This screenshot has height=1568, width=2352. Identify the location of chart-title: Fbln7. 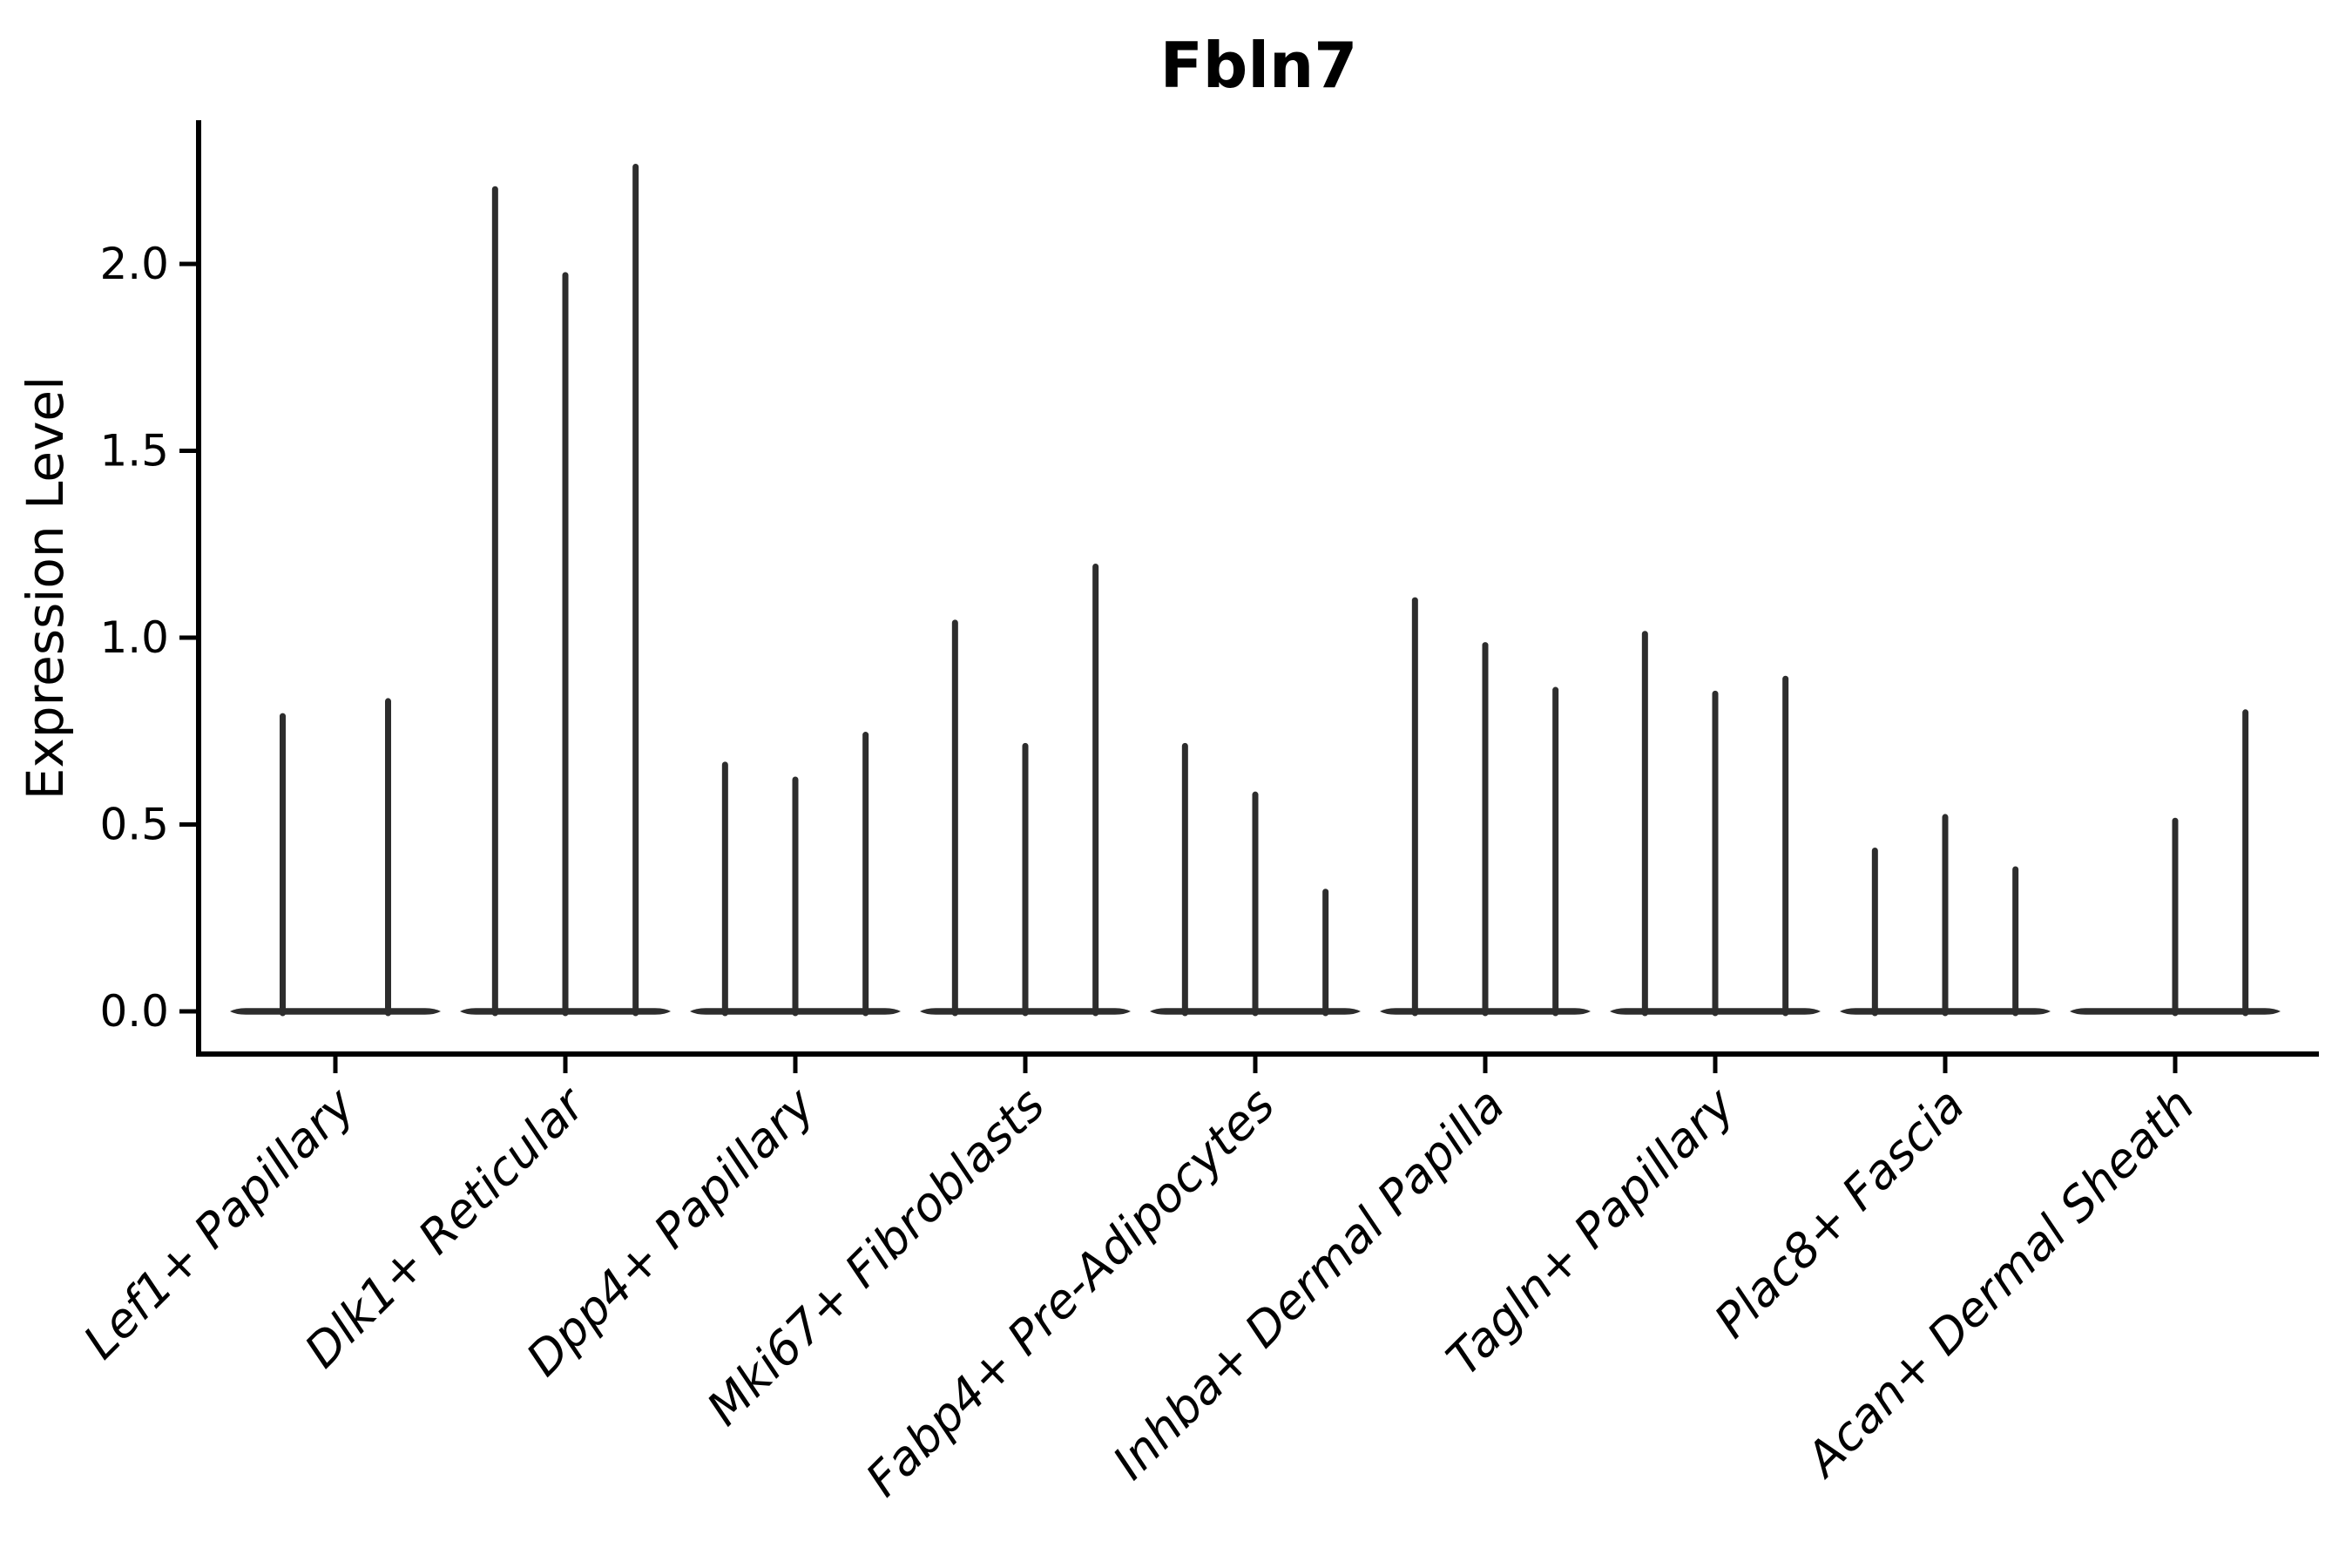
(1259, 66).